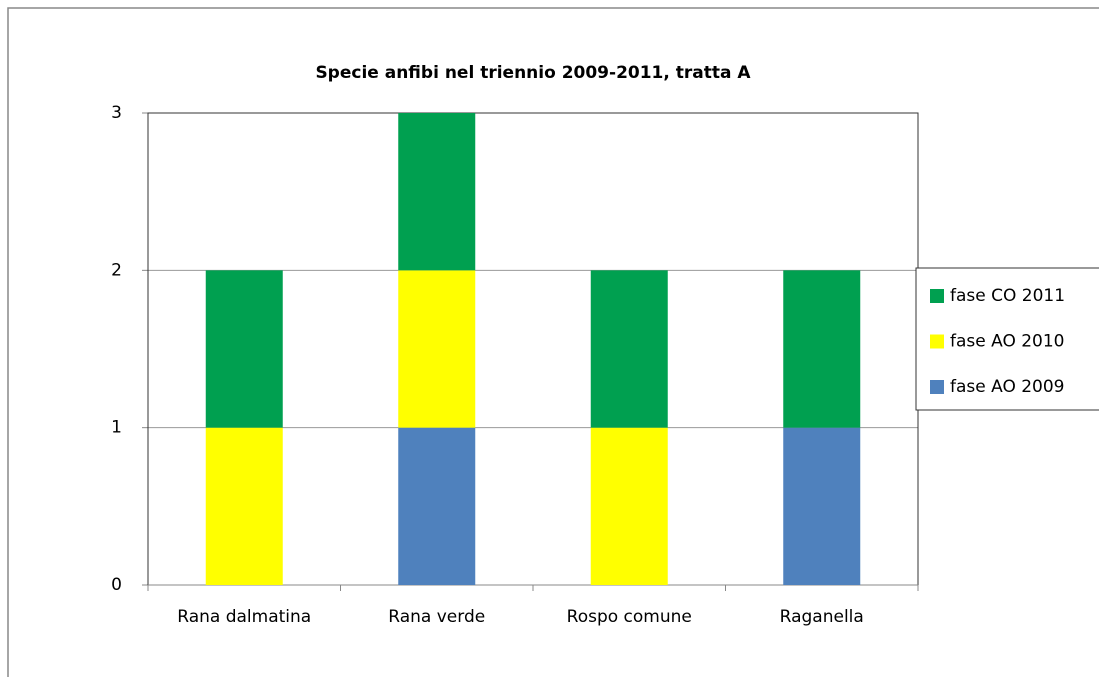 The width and height of the screenshot is (1099, 677). I want to click on x-tick-label: Rana dalmatina, so click(244, 617).